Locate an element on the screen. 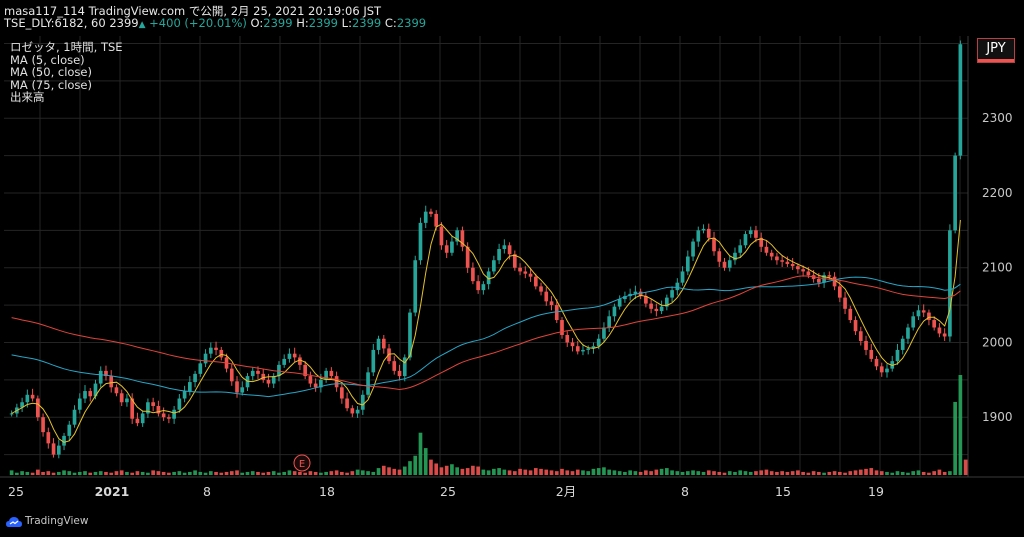  legend-ma75: MA (75, close) is located at coordinates (51, 84).